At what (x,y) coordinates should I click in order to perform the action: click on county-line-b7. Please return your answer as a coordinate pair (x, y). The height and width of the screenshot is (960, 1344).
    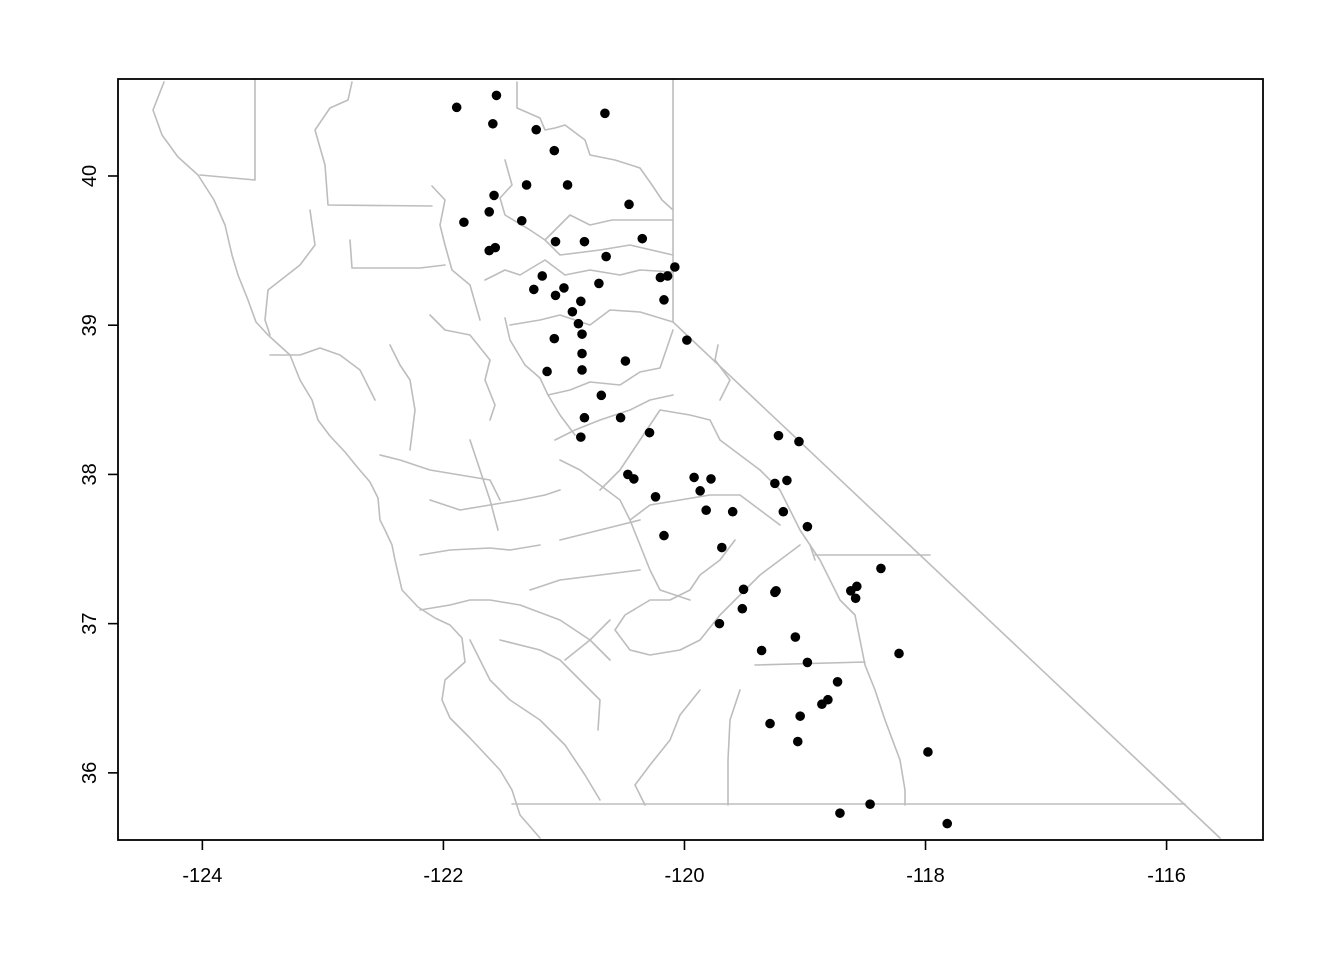
    Looking at the image, I should click on (550, 685).